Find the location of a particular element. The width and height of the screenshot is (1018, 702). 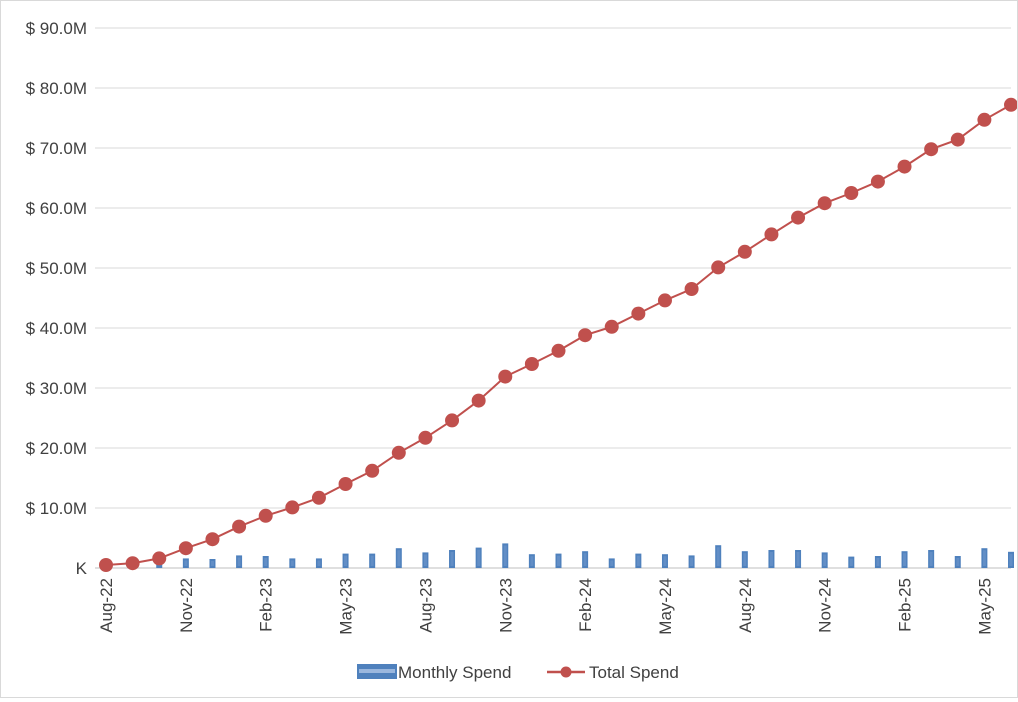

legend: Monthly Spend Total Spend is located at coordinates (518, 672).